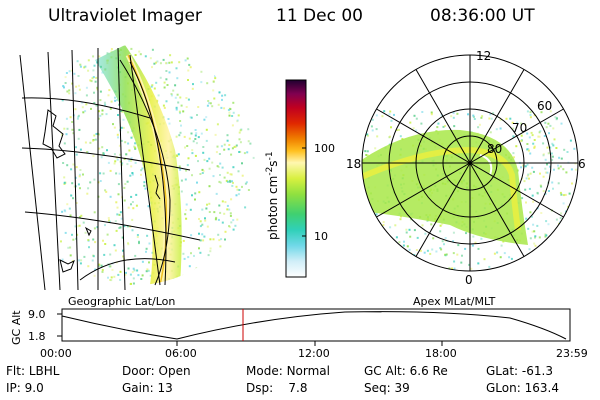 Image resolution: width=600 pixels, height=400 pixels. Describe the element at coordinates (37, 314) in the screenshot. I see `altitude-tick-9: 9.0` at that location.